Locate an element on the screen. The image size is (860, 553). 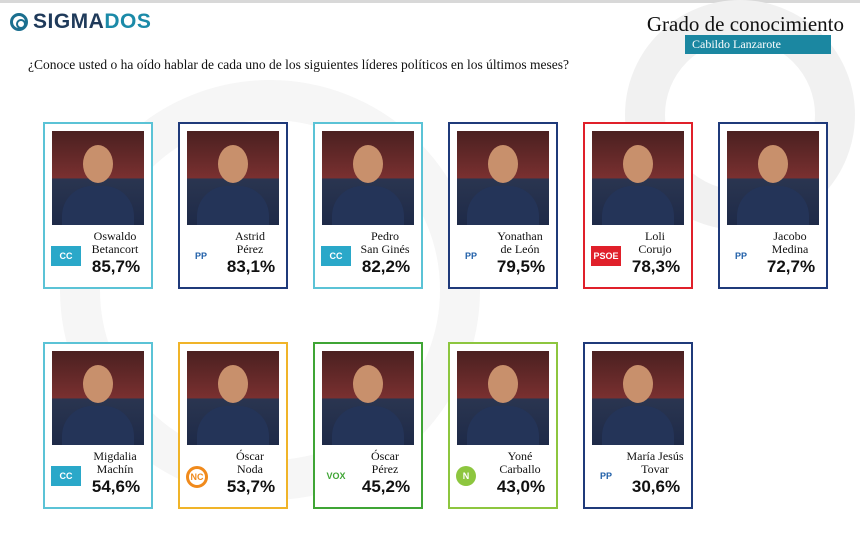
party-logo-icon: VOX is located at coordinates (336, 476).